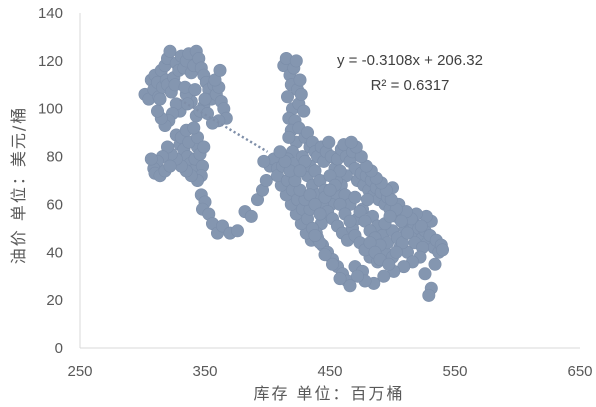 The height and width of the screenshot is (407, 596). I want to click on trendline-equation: y = -0.3108x + 206.32, so click(410, 60).